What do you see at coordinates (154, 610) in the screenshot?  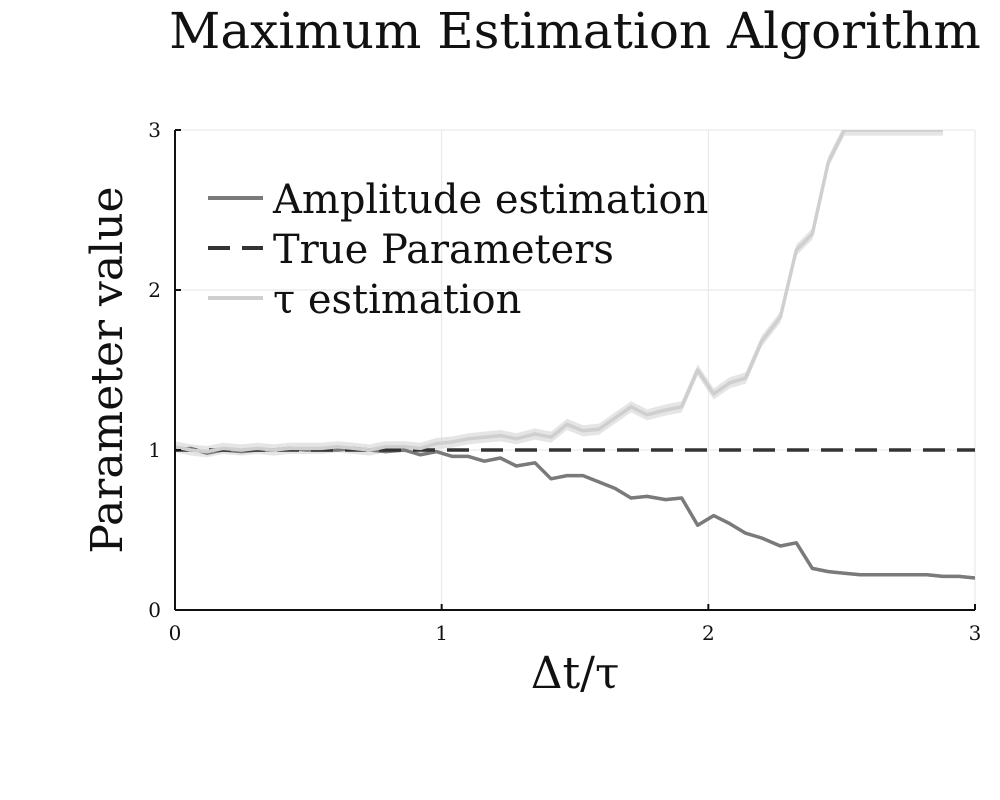 I see `y-tick-label-0: 0` at bounding box center [154, 610].